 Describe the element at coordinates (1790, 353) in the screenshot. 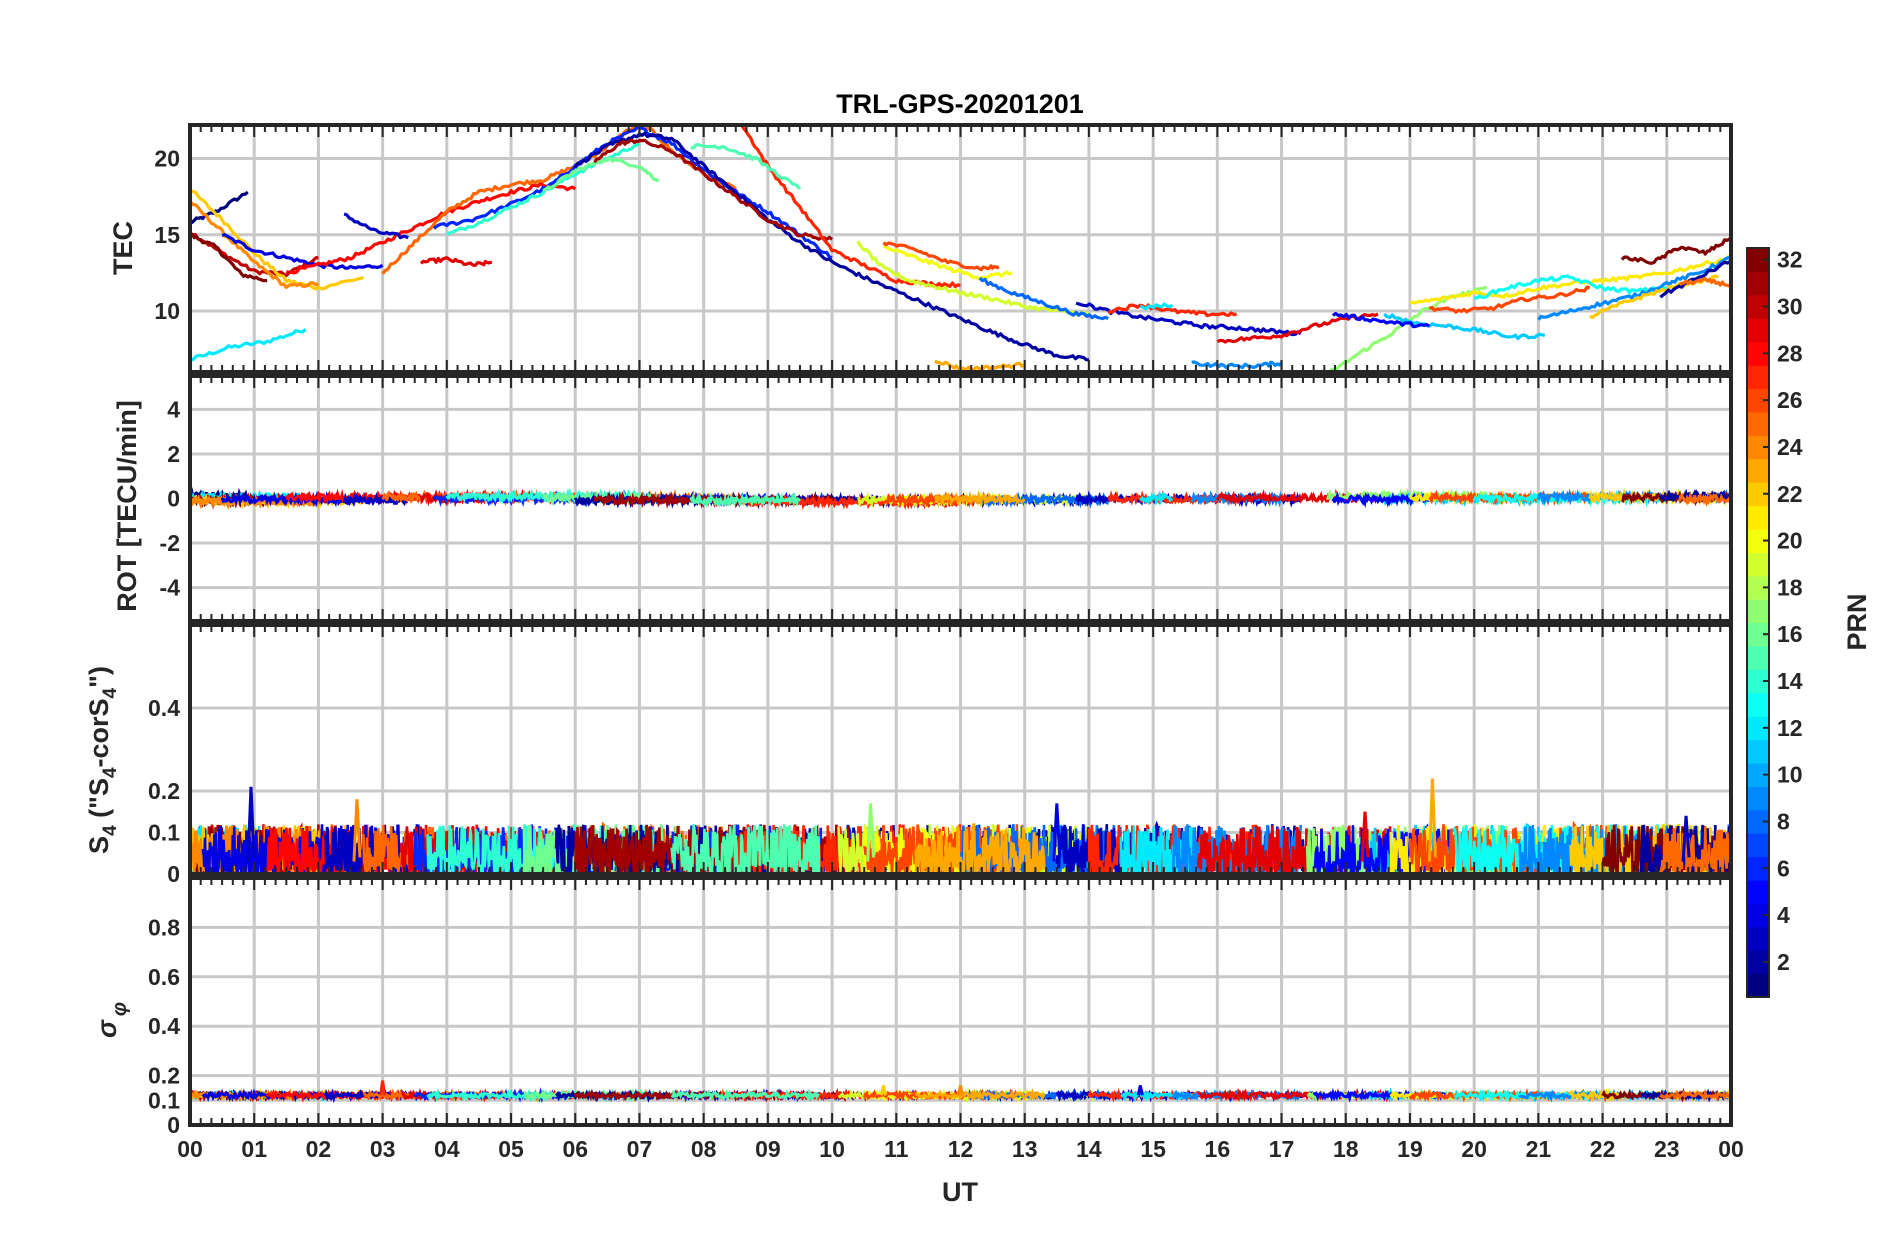

I see `colorbar-tick-label-13: 28` at that location.